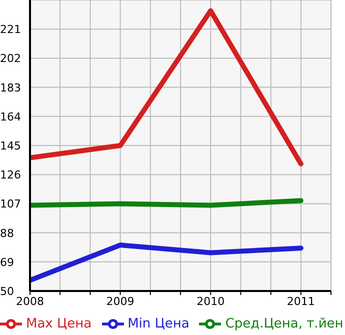  Describe the element at coordinates (10, 204) in the screenshot. I see `y-tick-label: 107` at that location.